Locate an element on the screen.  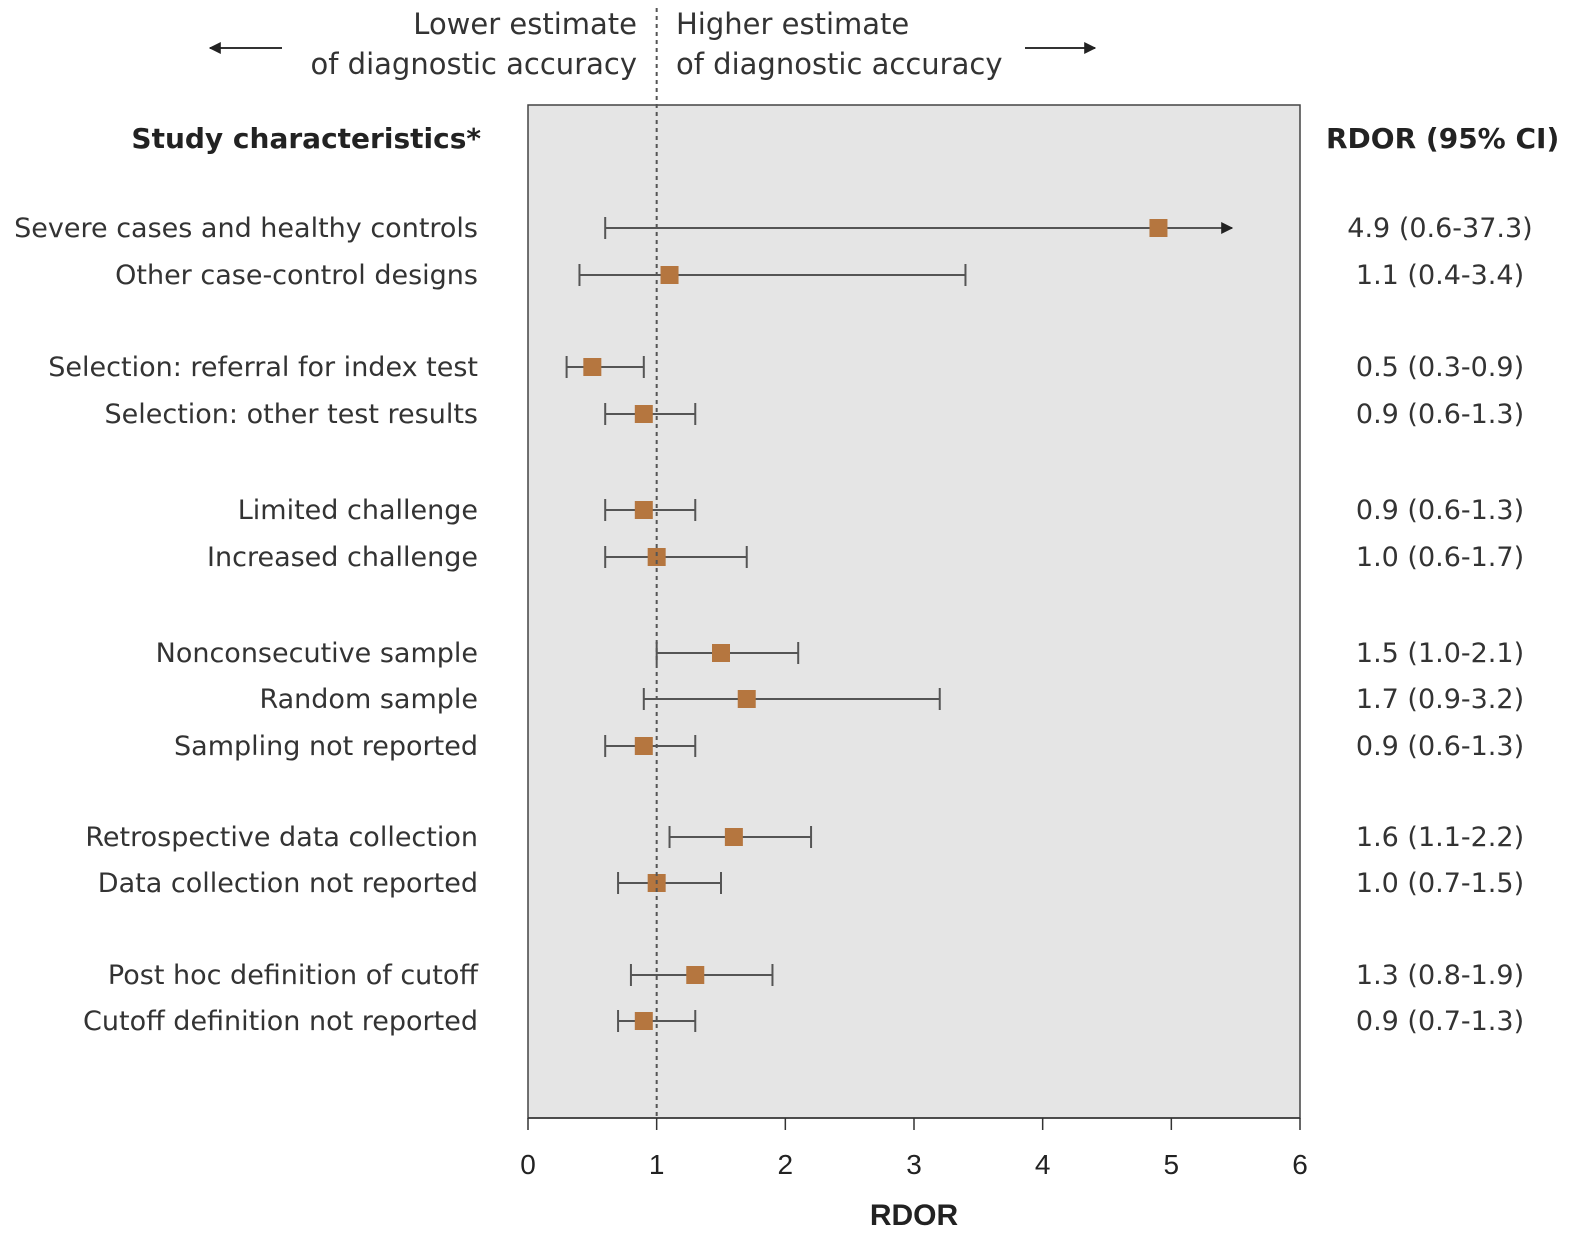
forest-row: Limited challenge 0.9 (0.6-1.3) is located at coordinates (881, 510).